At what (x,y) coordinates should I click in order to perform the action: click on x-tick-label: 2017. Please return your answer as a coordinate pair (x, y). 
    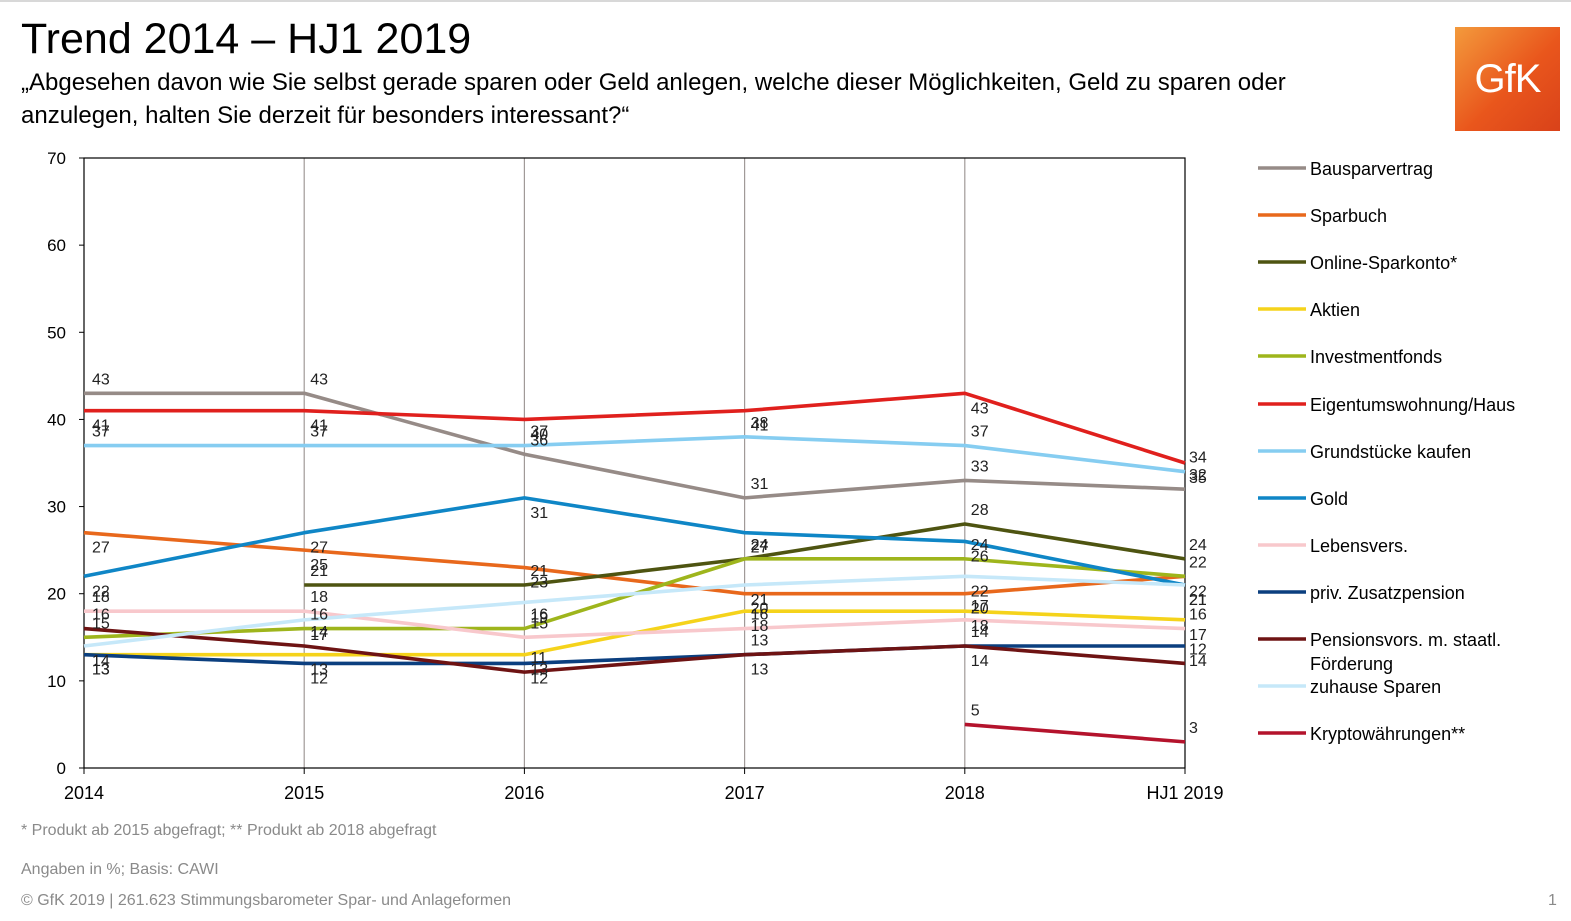
    Looking at the image, I should click on (745, 793).